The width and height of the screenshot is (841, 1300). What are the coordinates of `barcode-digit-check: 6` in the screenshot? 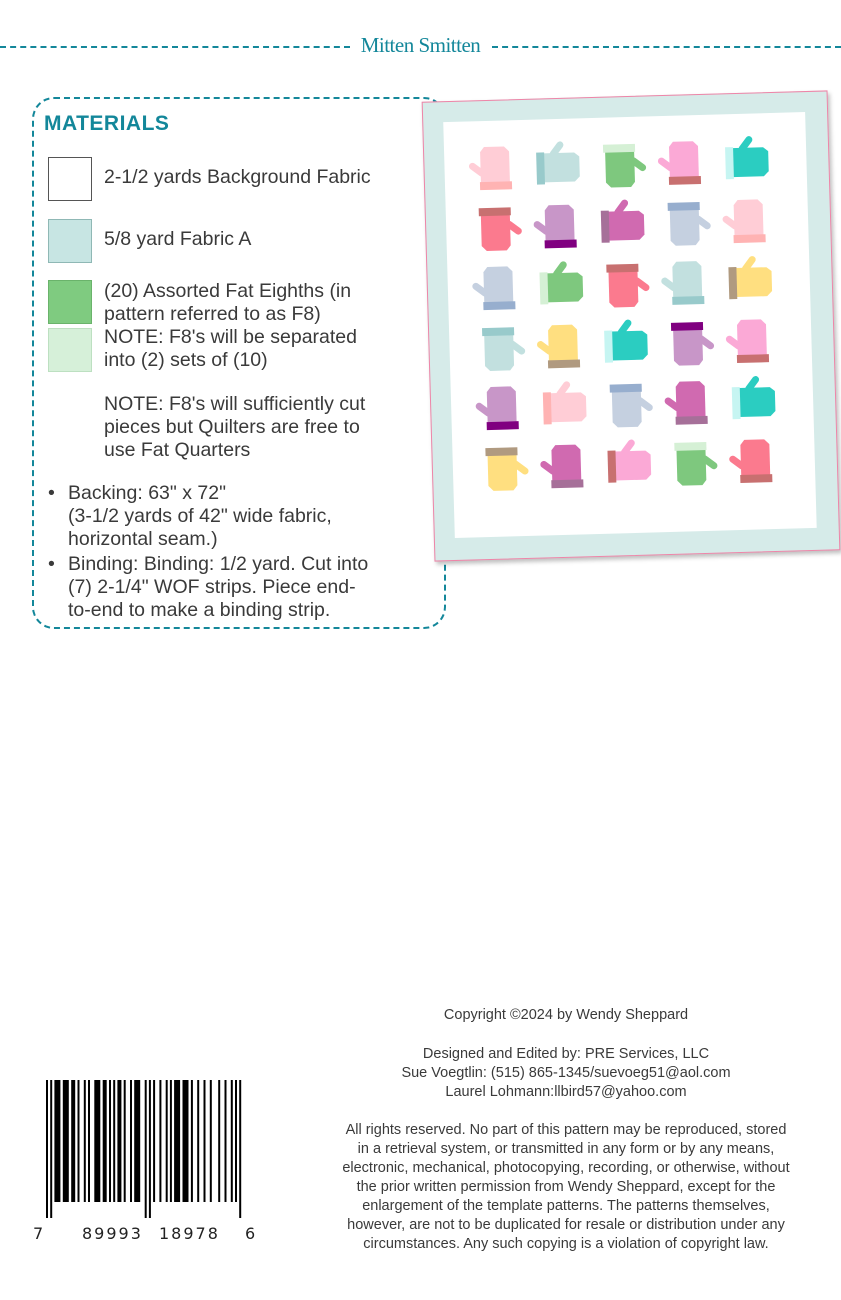 It's located at (250, 1233).